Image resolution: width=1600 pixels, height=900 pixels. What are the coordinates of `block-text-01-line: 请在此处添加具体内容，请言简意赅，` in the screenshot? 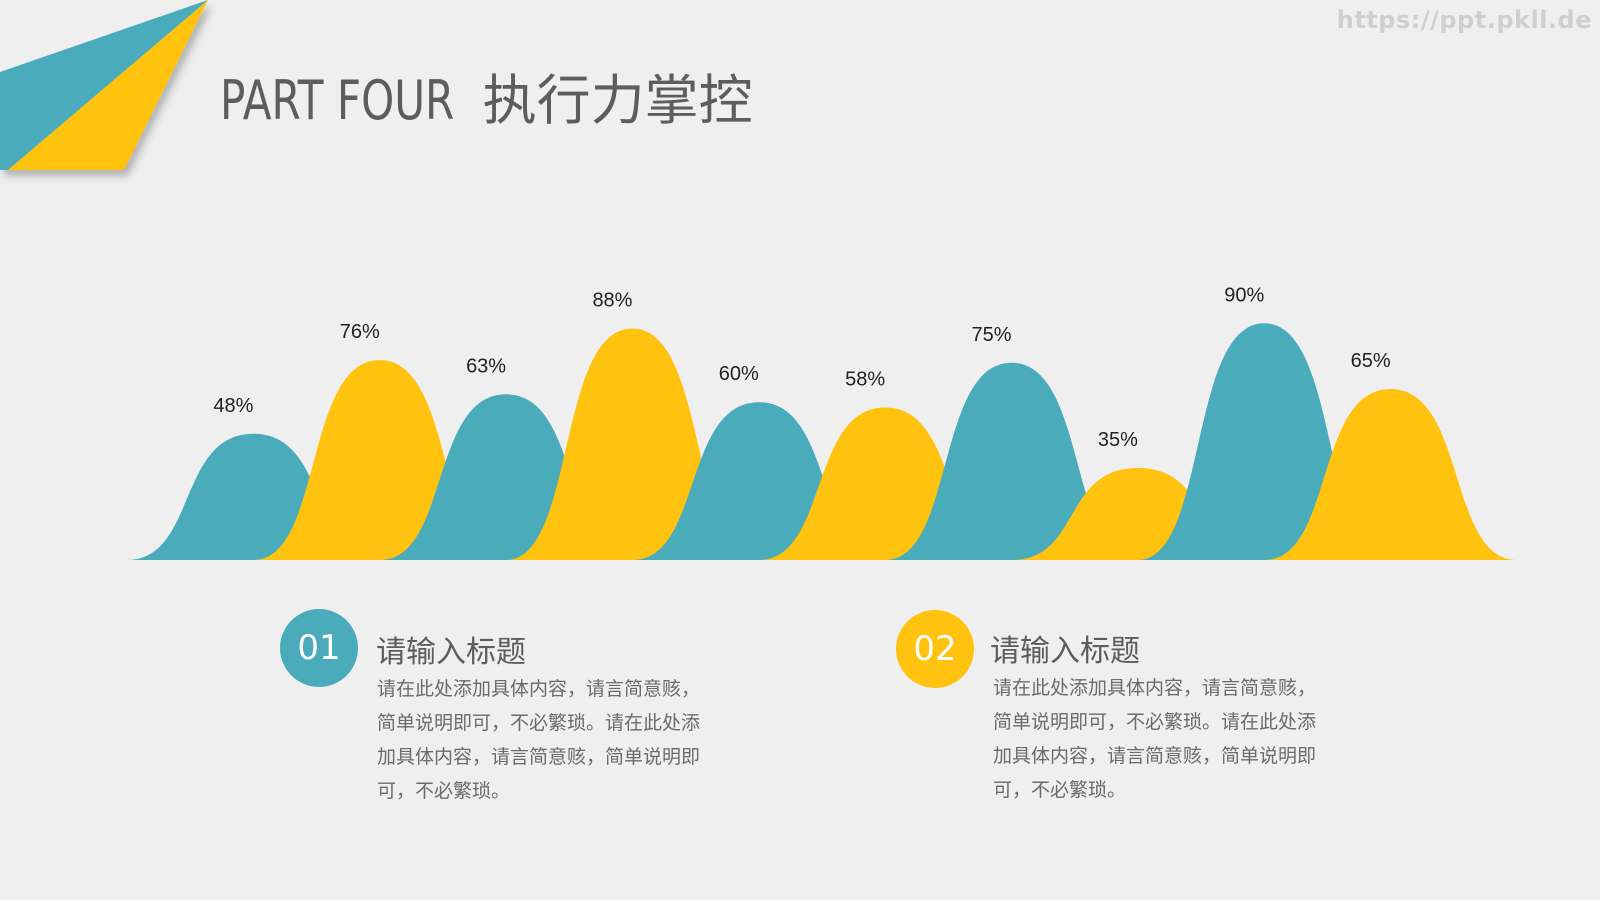 It's located at (539, 689).